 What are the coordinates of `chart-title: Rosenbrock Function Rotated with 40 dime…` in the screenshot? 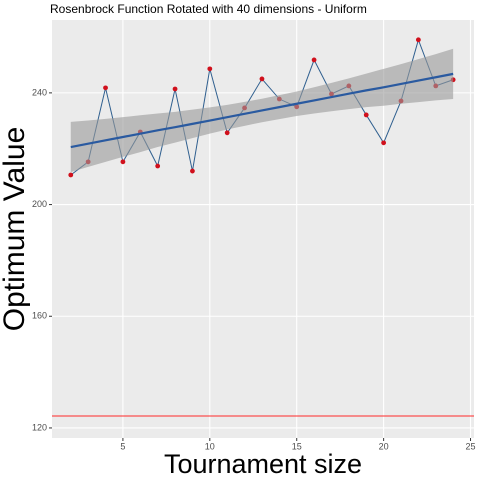 It's located at (208, 9).